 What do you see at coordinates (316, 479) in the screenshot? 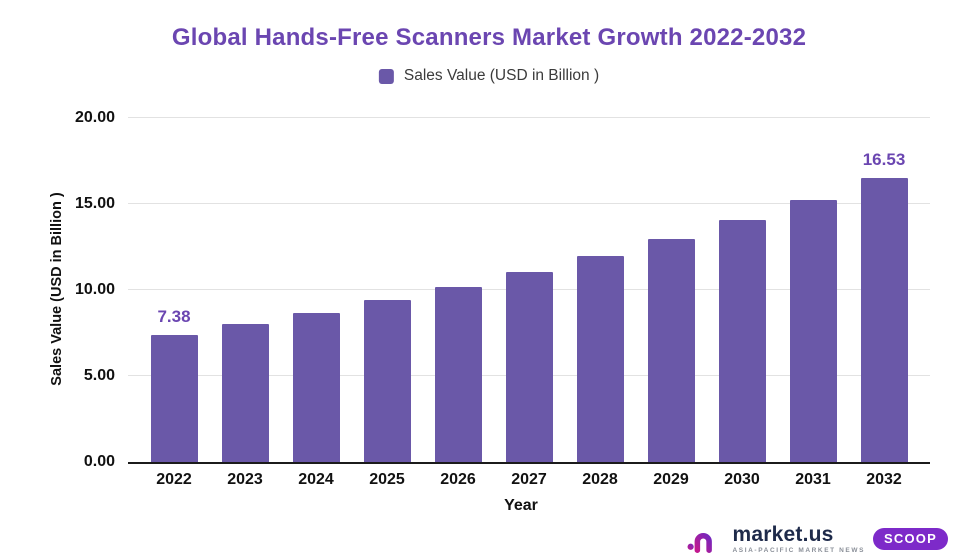
I see `x-tick-label: 2024` at bounding box center [316, 479].